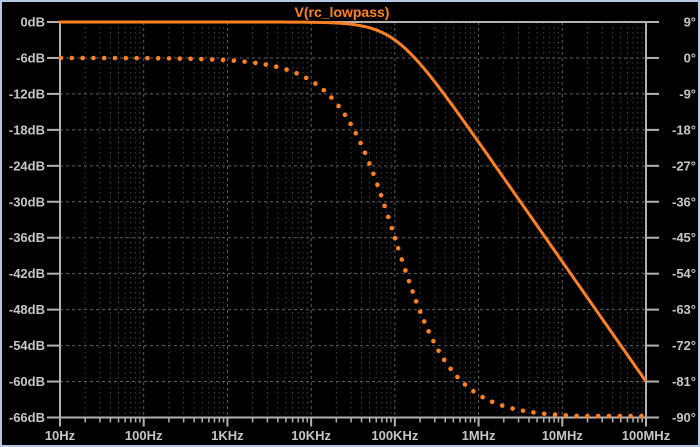  Describe the element at coordinates (684, 381) in the screenshot. I see `y-right-tick-label: -81°` at that location.